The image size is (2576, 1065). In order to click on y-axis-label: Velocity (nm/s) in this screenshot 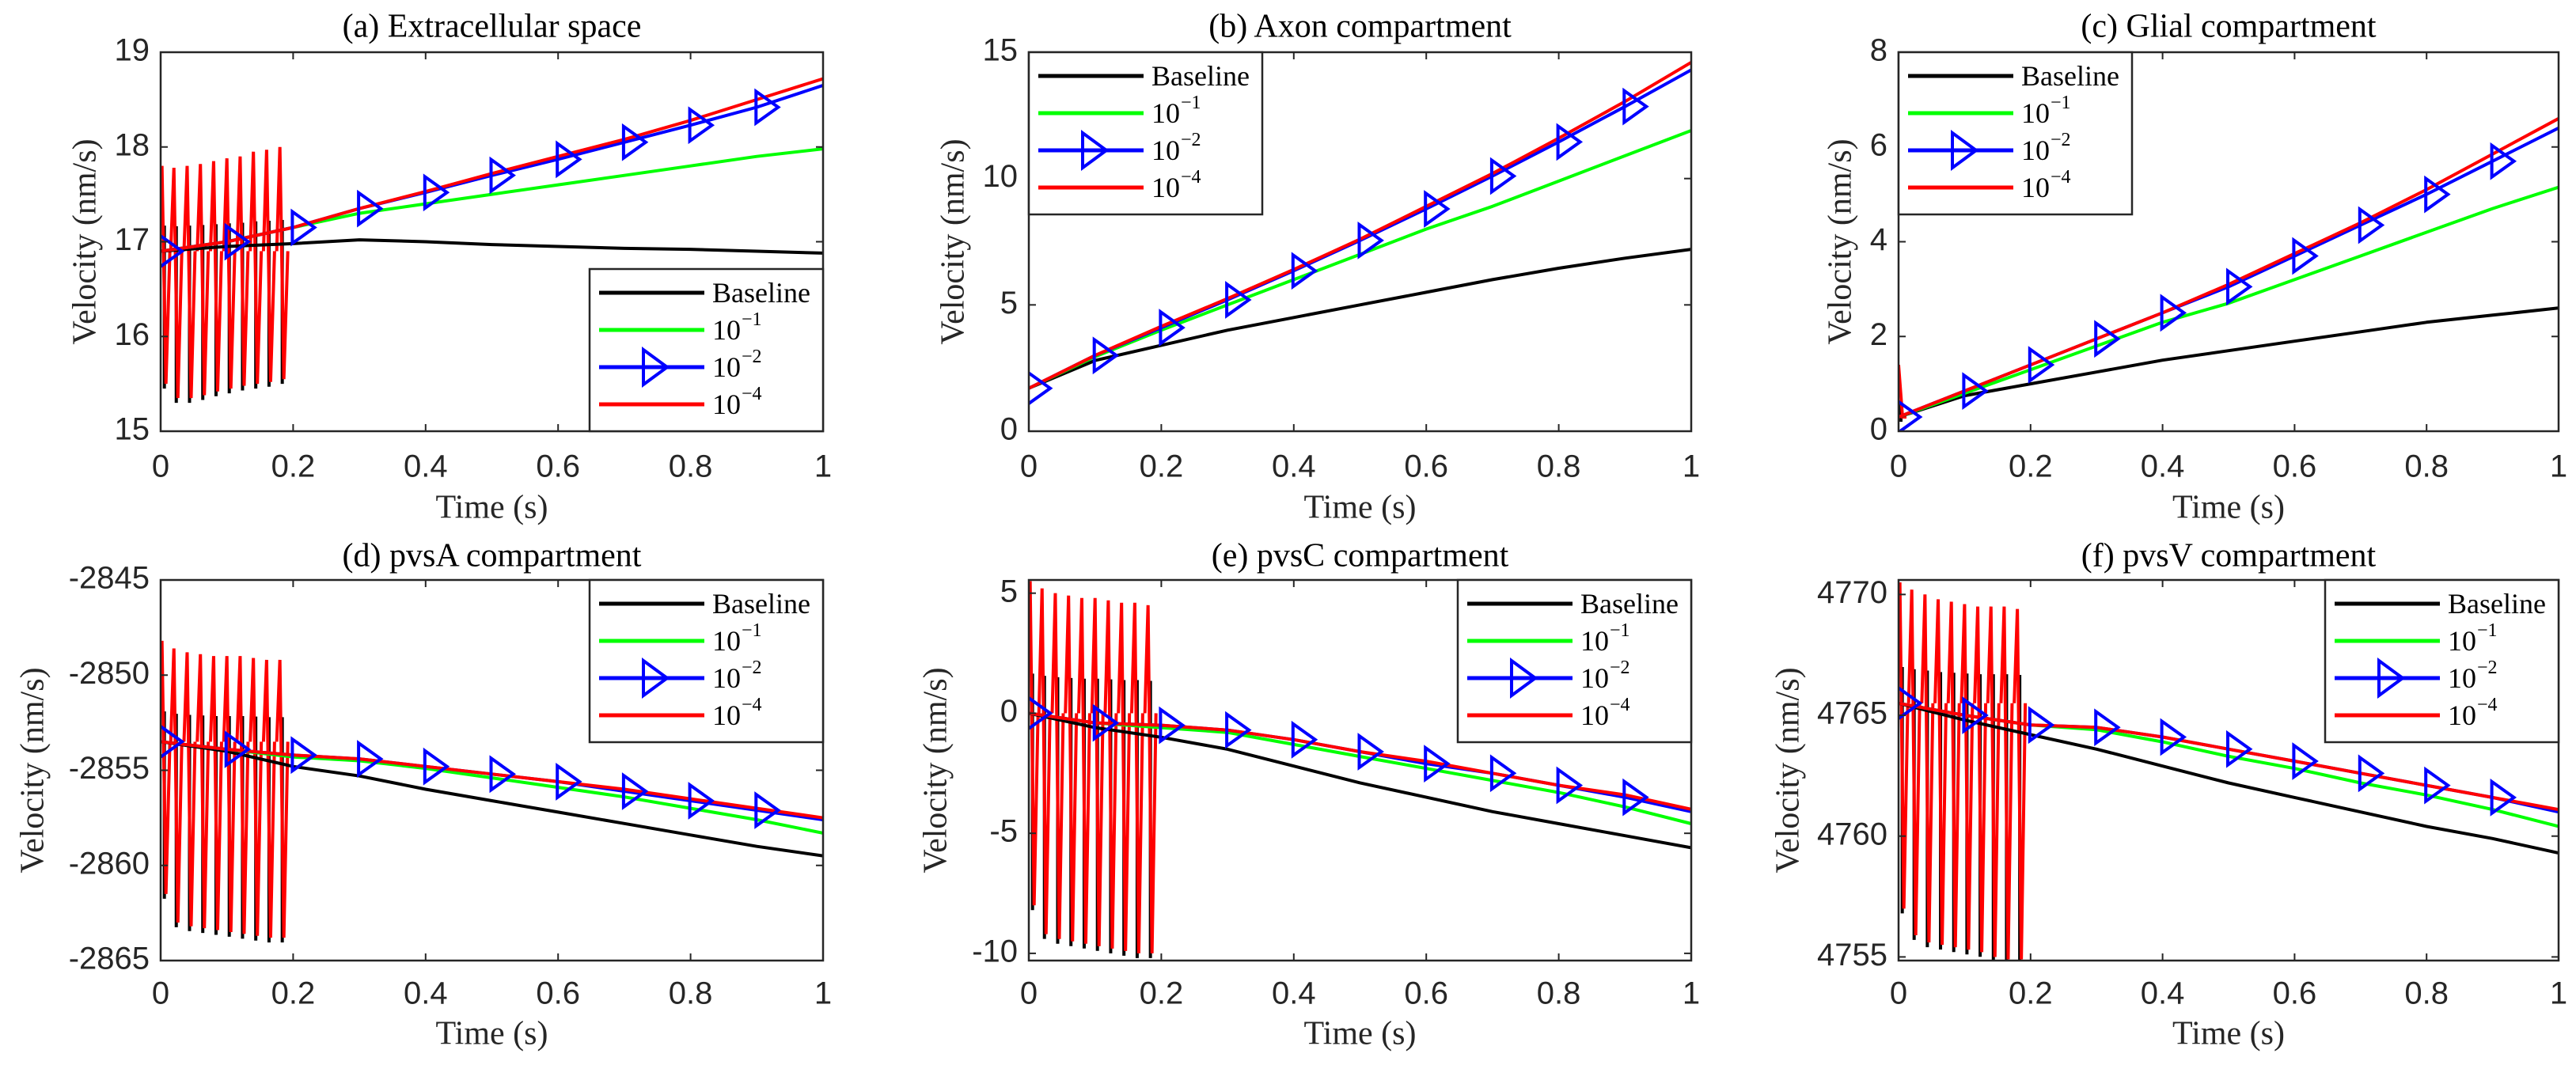, I will do `click(936, 770)`.